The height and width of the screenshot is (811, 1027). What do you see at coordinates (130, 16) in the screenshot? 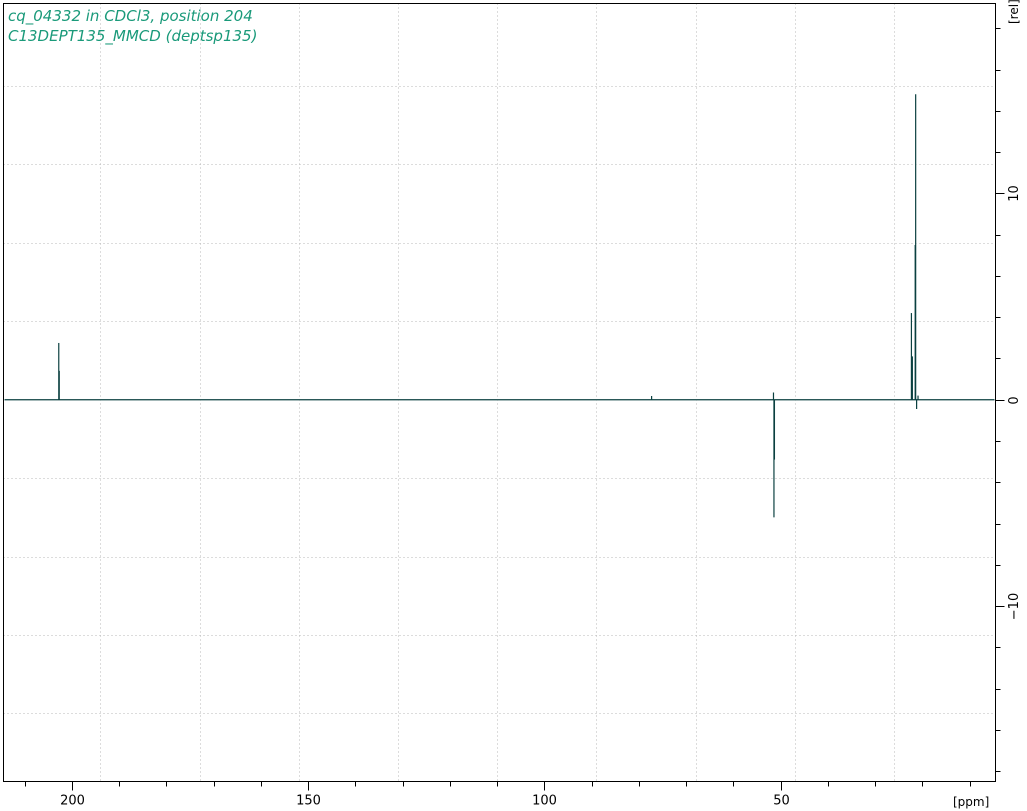
I see `spectrum-title: cq_04332 in CDCl3, position 204` at bounding box center [130, 16].